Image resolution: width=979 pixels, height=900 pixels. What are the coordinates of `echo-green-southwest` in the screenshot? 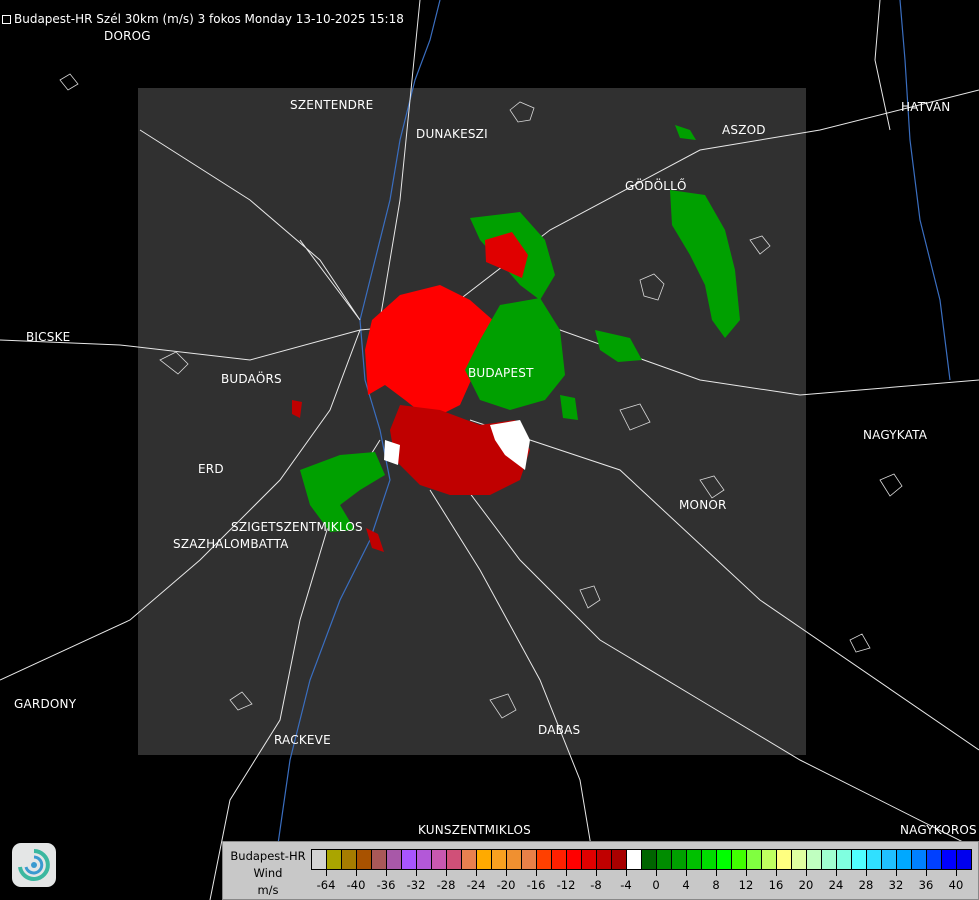 It's located at (342, 492).